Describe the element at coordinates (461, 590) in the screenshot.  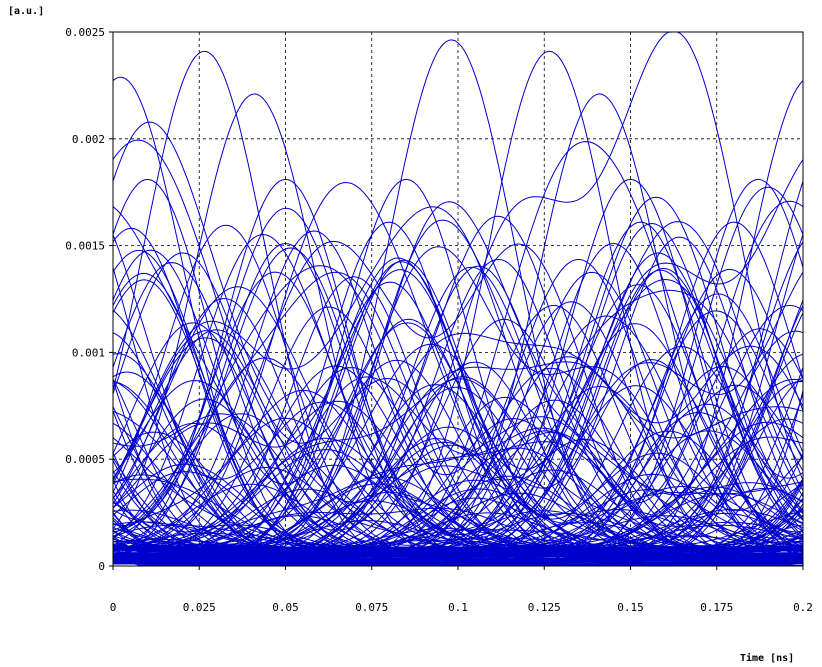
I see `x-axis-ticks: 0 0.025 0.05 0.075 0.1 0.125 0.15 0.175 0.2` at that location.